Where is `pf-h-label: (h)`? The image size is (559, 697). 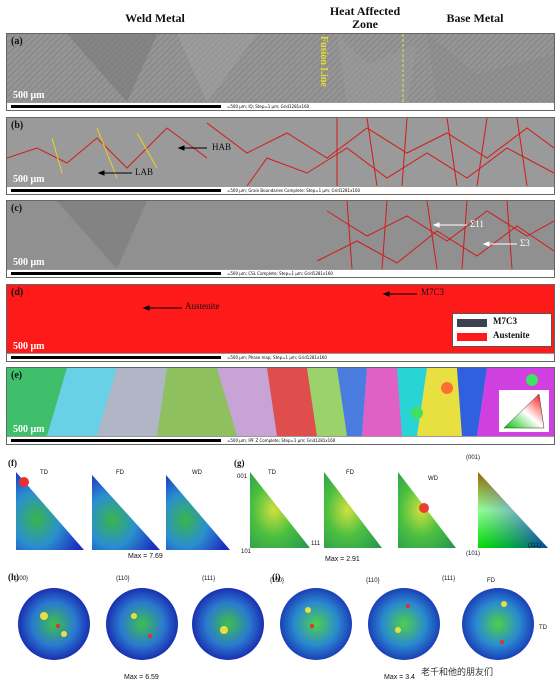 pf-h-label: (h) is located at coordinates (13, 577).